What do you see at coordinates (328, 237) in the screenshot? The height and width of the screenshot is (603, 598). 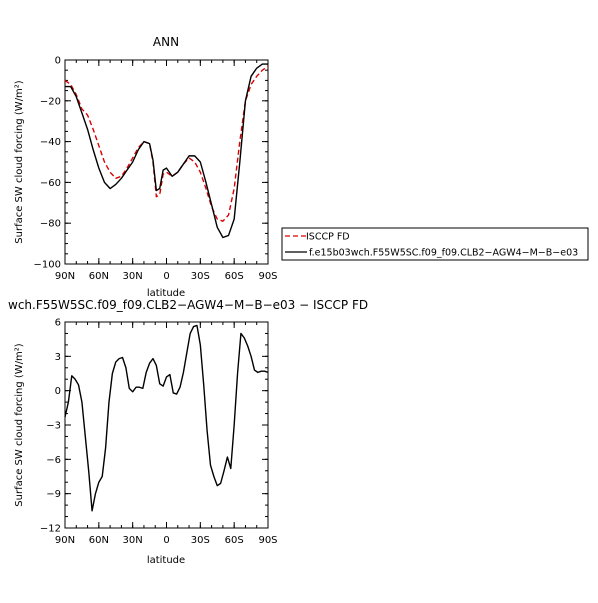 I see `legend-label-isccp: ISCCP FD` at bounding box center [328, 237].